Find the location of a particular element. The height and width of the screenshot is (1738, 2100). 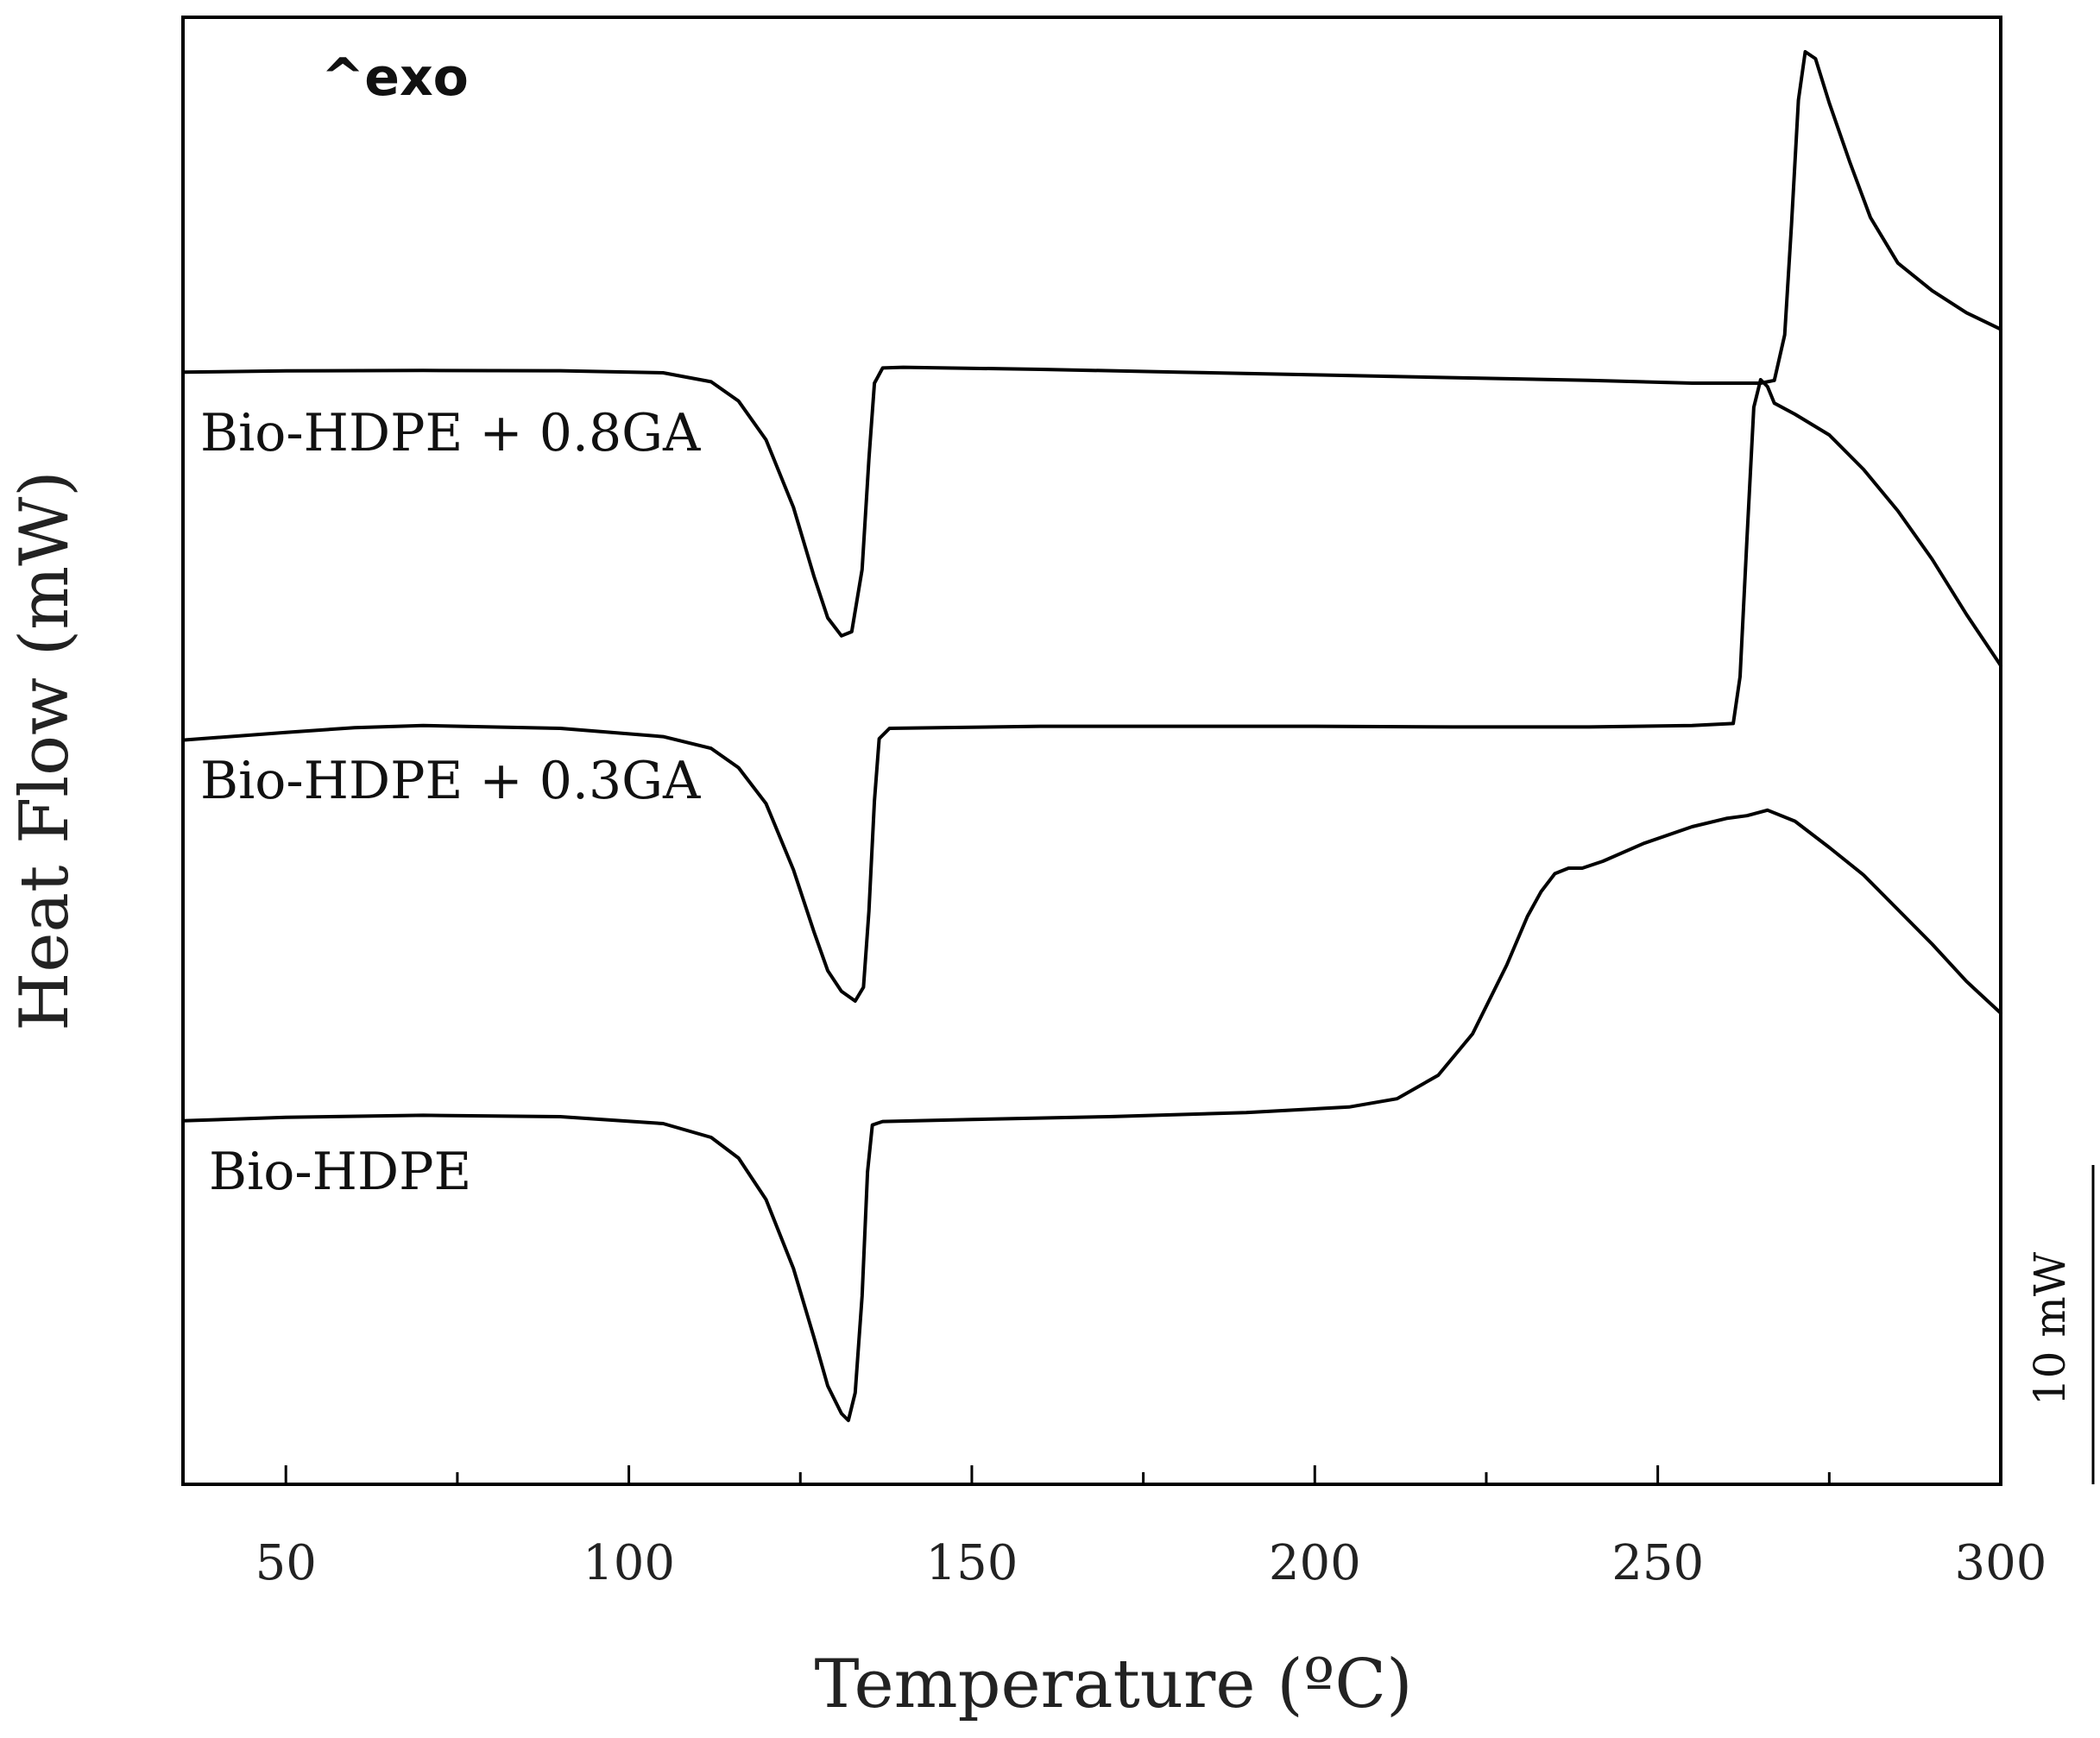

x-tick-label: 200 is located at coordinates (1315, 1563).